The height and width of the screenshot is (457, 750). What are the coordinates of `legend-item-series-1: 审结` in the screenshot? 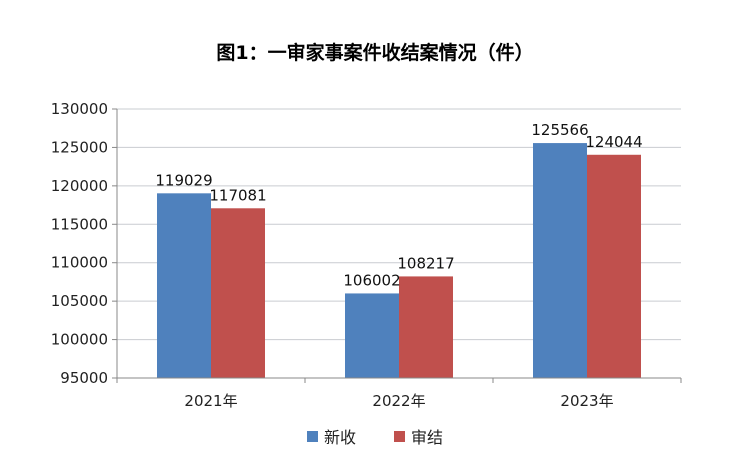 It's located at (418, 436).